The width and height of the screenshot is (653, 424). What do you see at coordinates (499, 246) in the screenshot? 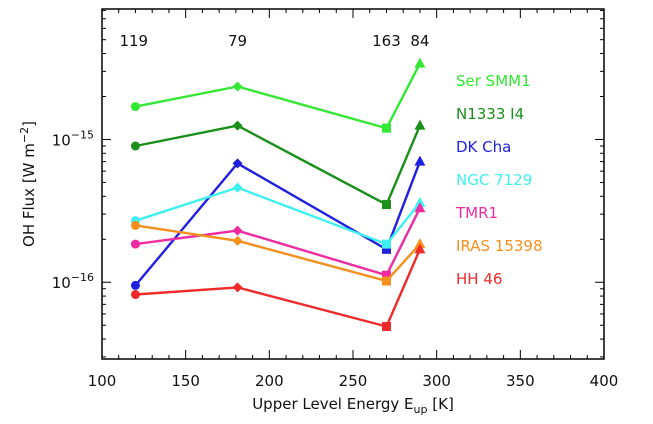
I see `legend-item: IRAS 15398` at bounding box center [499, 246].